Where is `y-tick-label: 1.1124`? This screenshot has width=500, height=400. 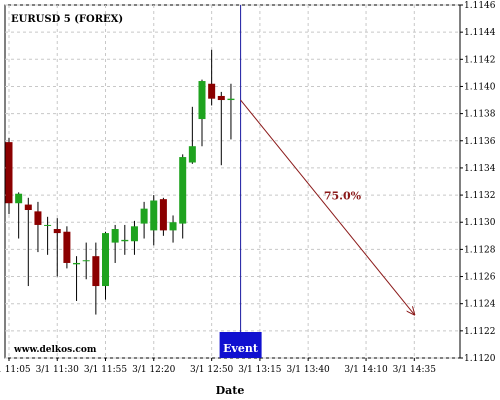 y-tick-label: 1.1124 is located at coordinates (480, 305).